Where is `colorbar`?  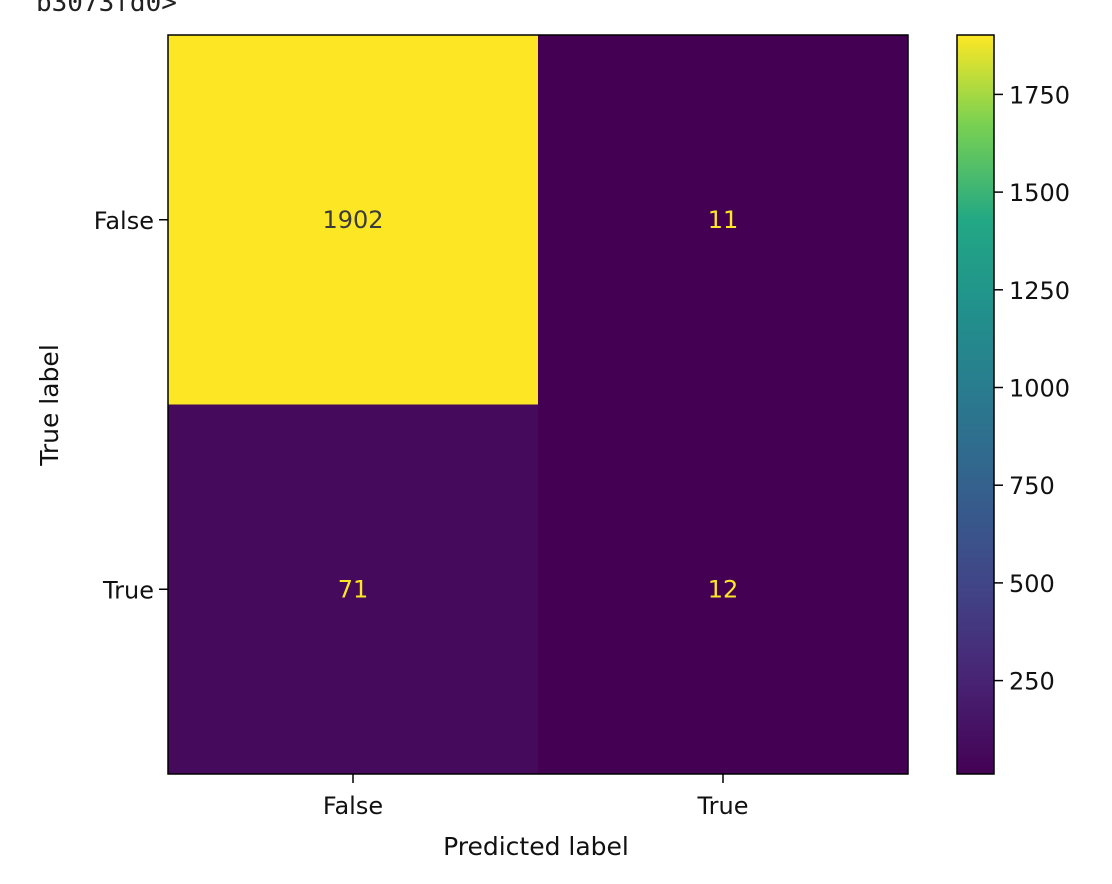 colorbar is located at coordinates (975, 404).